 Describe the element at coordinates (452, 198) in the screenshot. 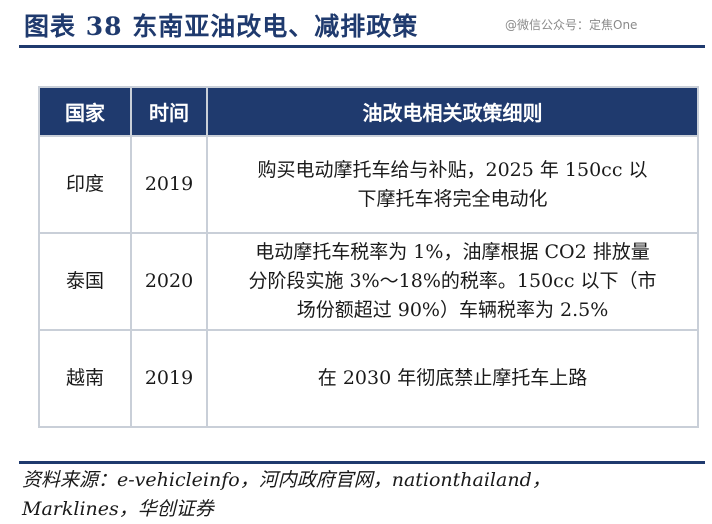

I see `policy-line: 下摩托车将完全电动化` at that location.